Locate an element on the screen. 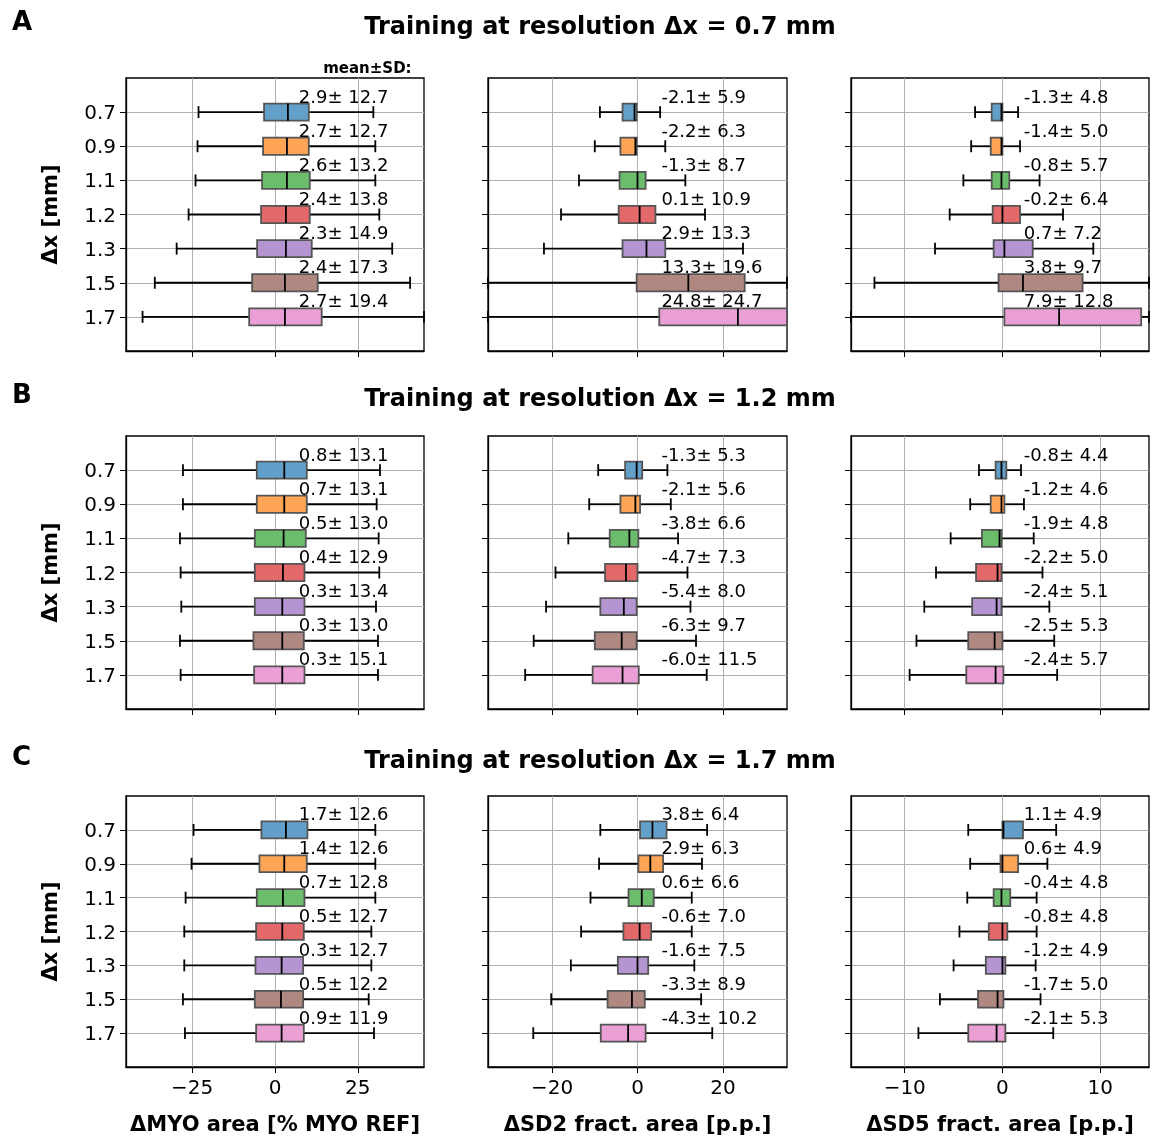 The image size is (1159, 1142). text: -2.4± 5.1 is located at coordinates (1066, 591).